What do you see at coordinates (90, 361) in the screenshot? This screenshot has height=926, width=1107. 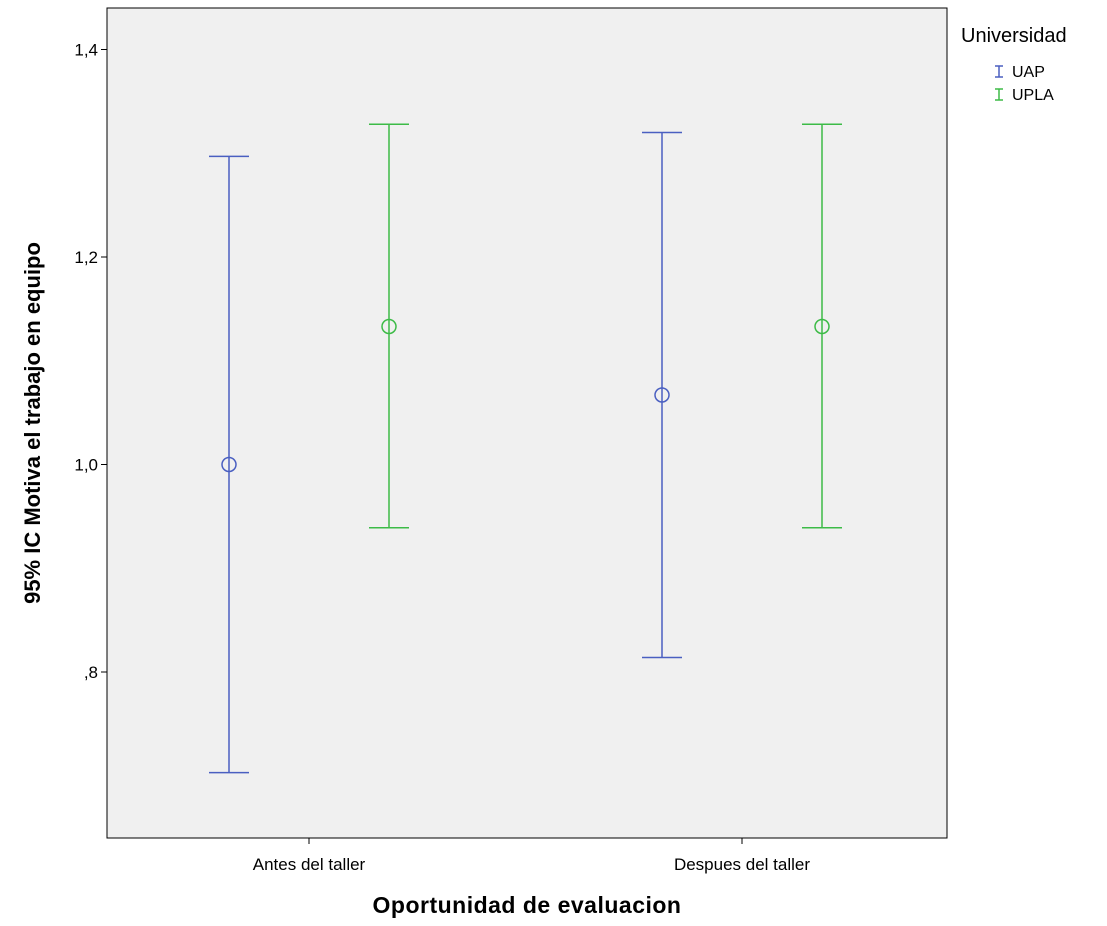 I see `y-axis: ,8 1,0 1,2 1,4` at bounding box center [90, 361].